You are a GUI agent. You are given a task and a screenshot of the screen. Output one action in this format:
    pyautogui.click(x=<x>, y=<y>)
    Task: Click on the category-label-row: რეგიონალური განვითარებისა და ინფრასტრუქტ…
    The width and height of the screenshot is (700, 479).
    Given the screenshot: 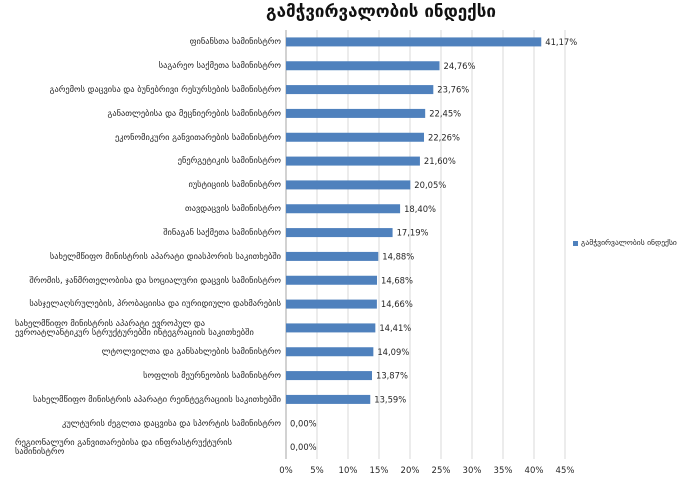 What is the action you would take?
    pyautogui.click(x=140, y=447)
    